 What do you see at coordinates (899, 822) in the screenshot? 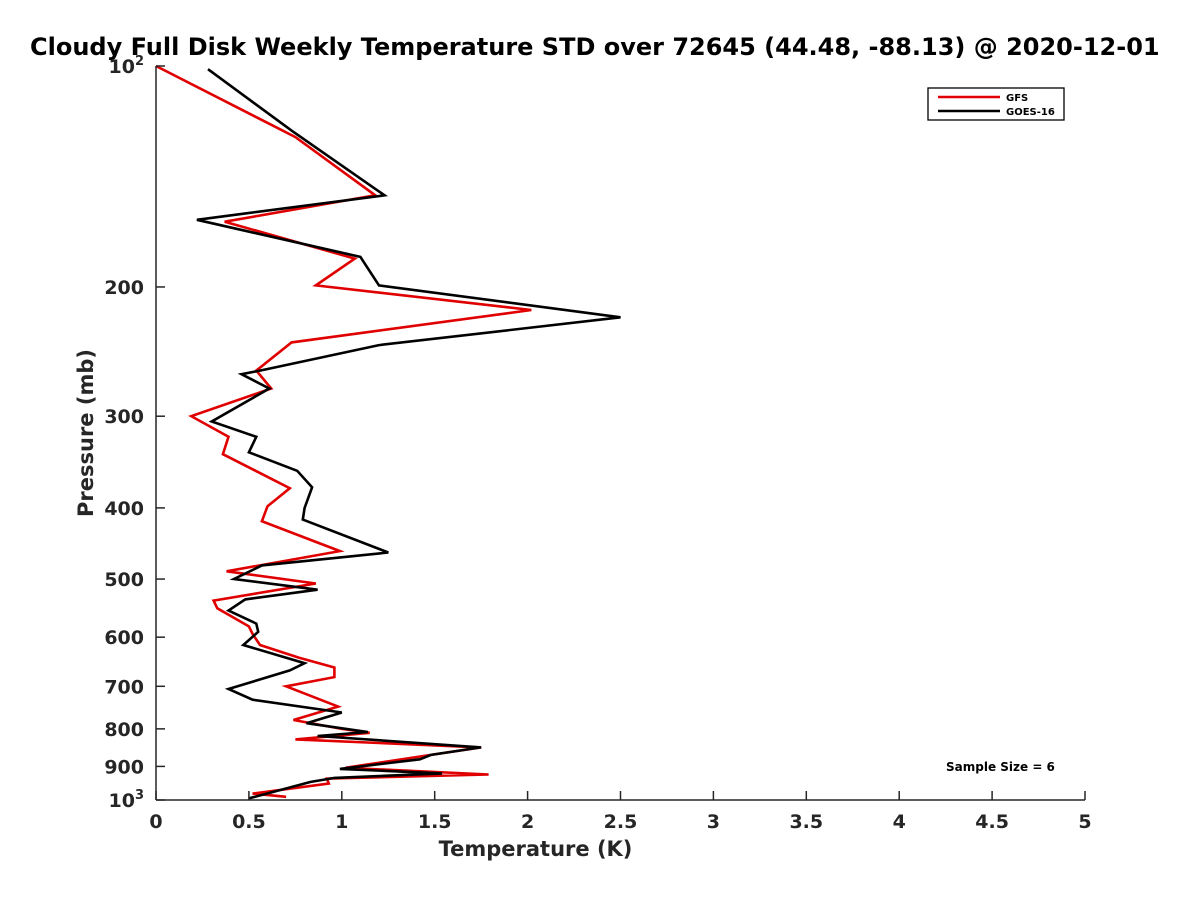
I see `x-tick-label: 4` at bounding box center [899, 822].